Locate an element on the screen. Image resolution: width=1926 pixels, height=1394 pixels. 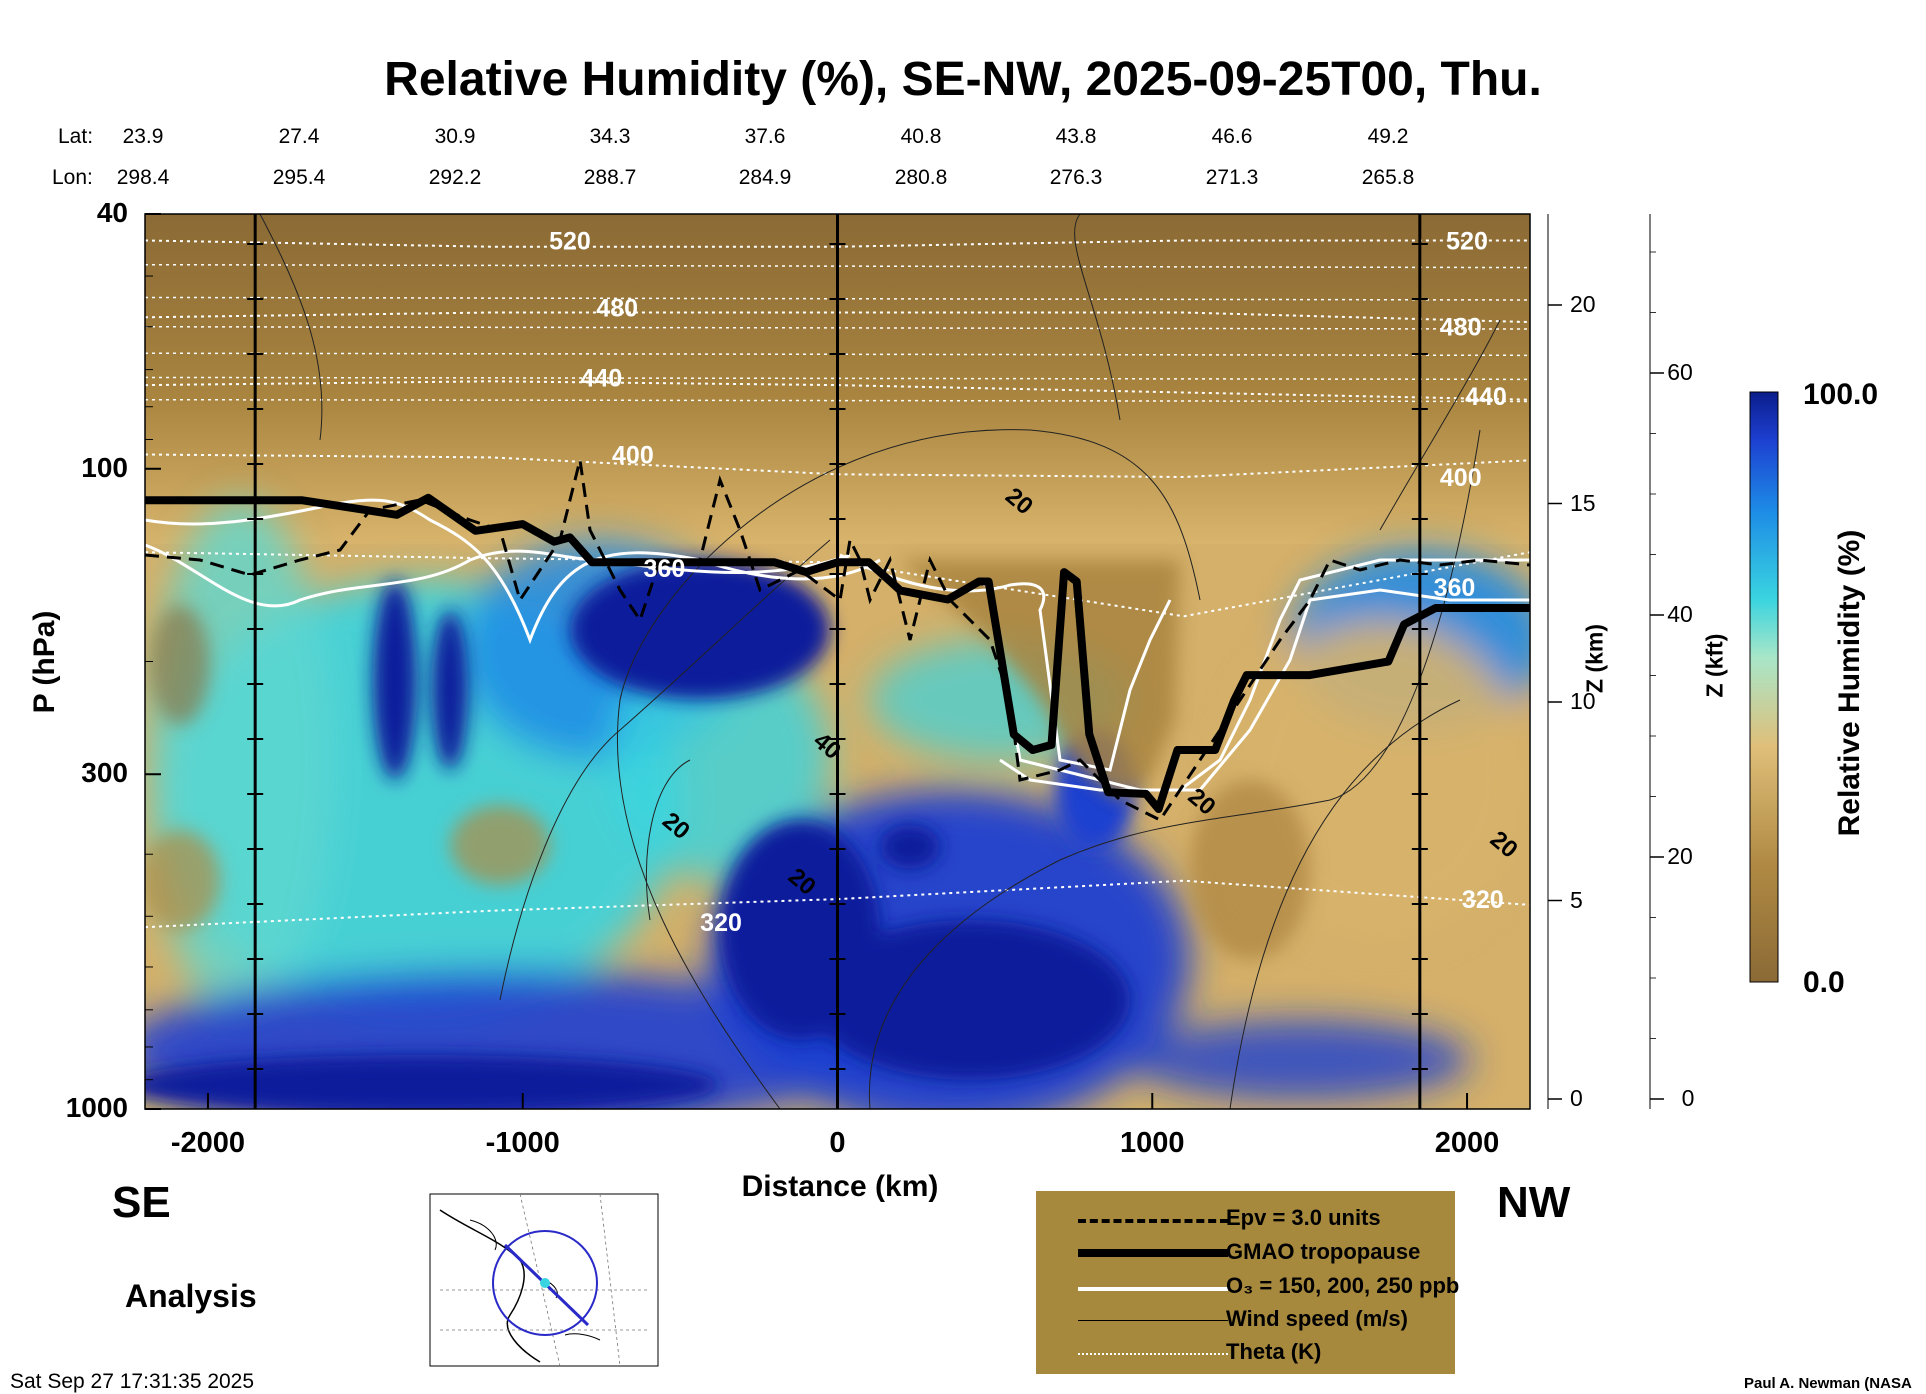
lon-value: 280.8 is located at coordinates (921, 177).